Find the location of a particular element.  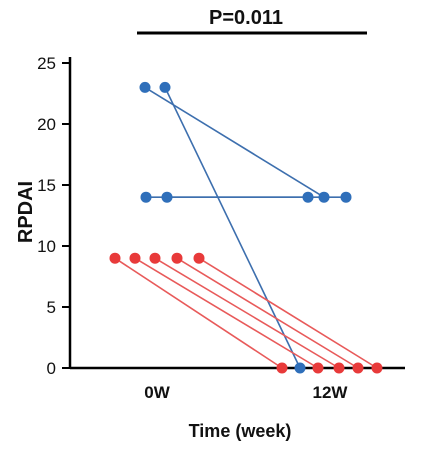

y-tick-label: 0 is located at coordinates (51, 368).